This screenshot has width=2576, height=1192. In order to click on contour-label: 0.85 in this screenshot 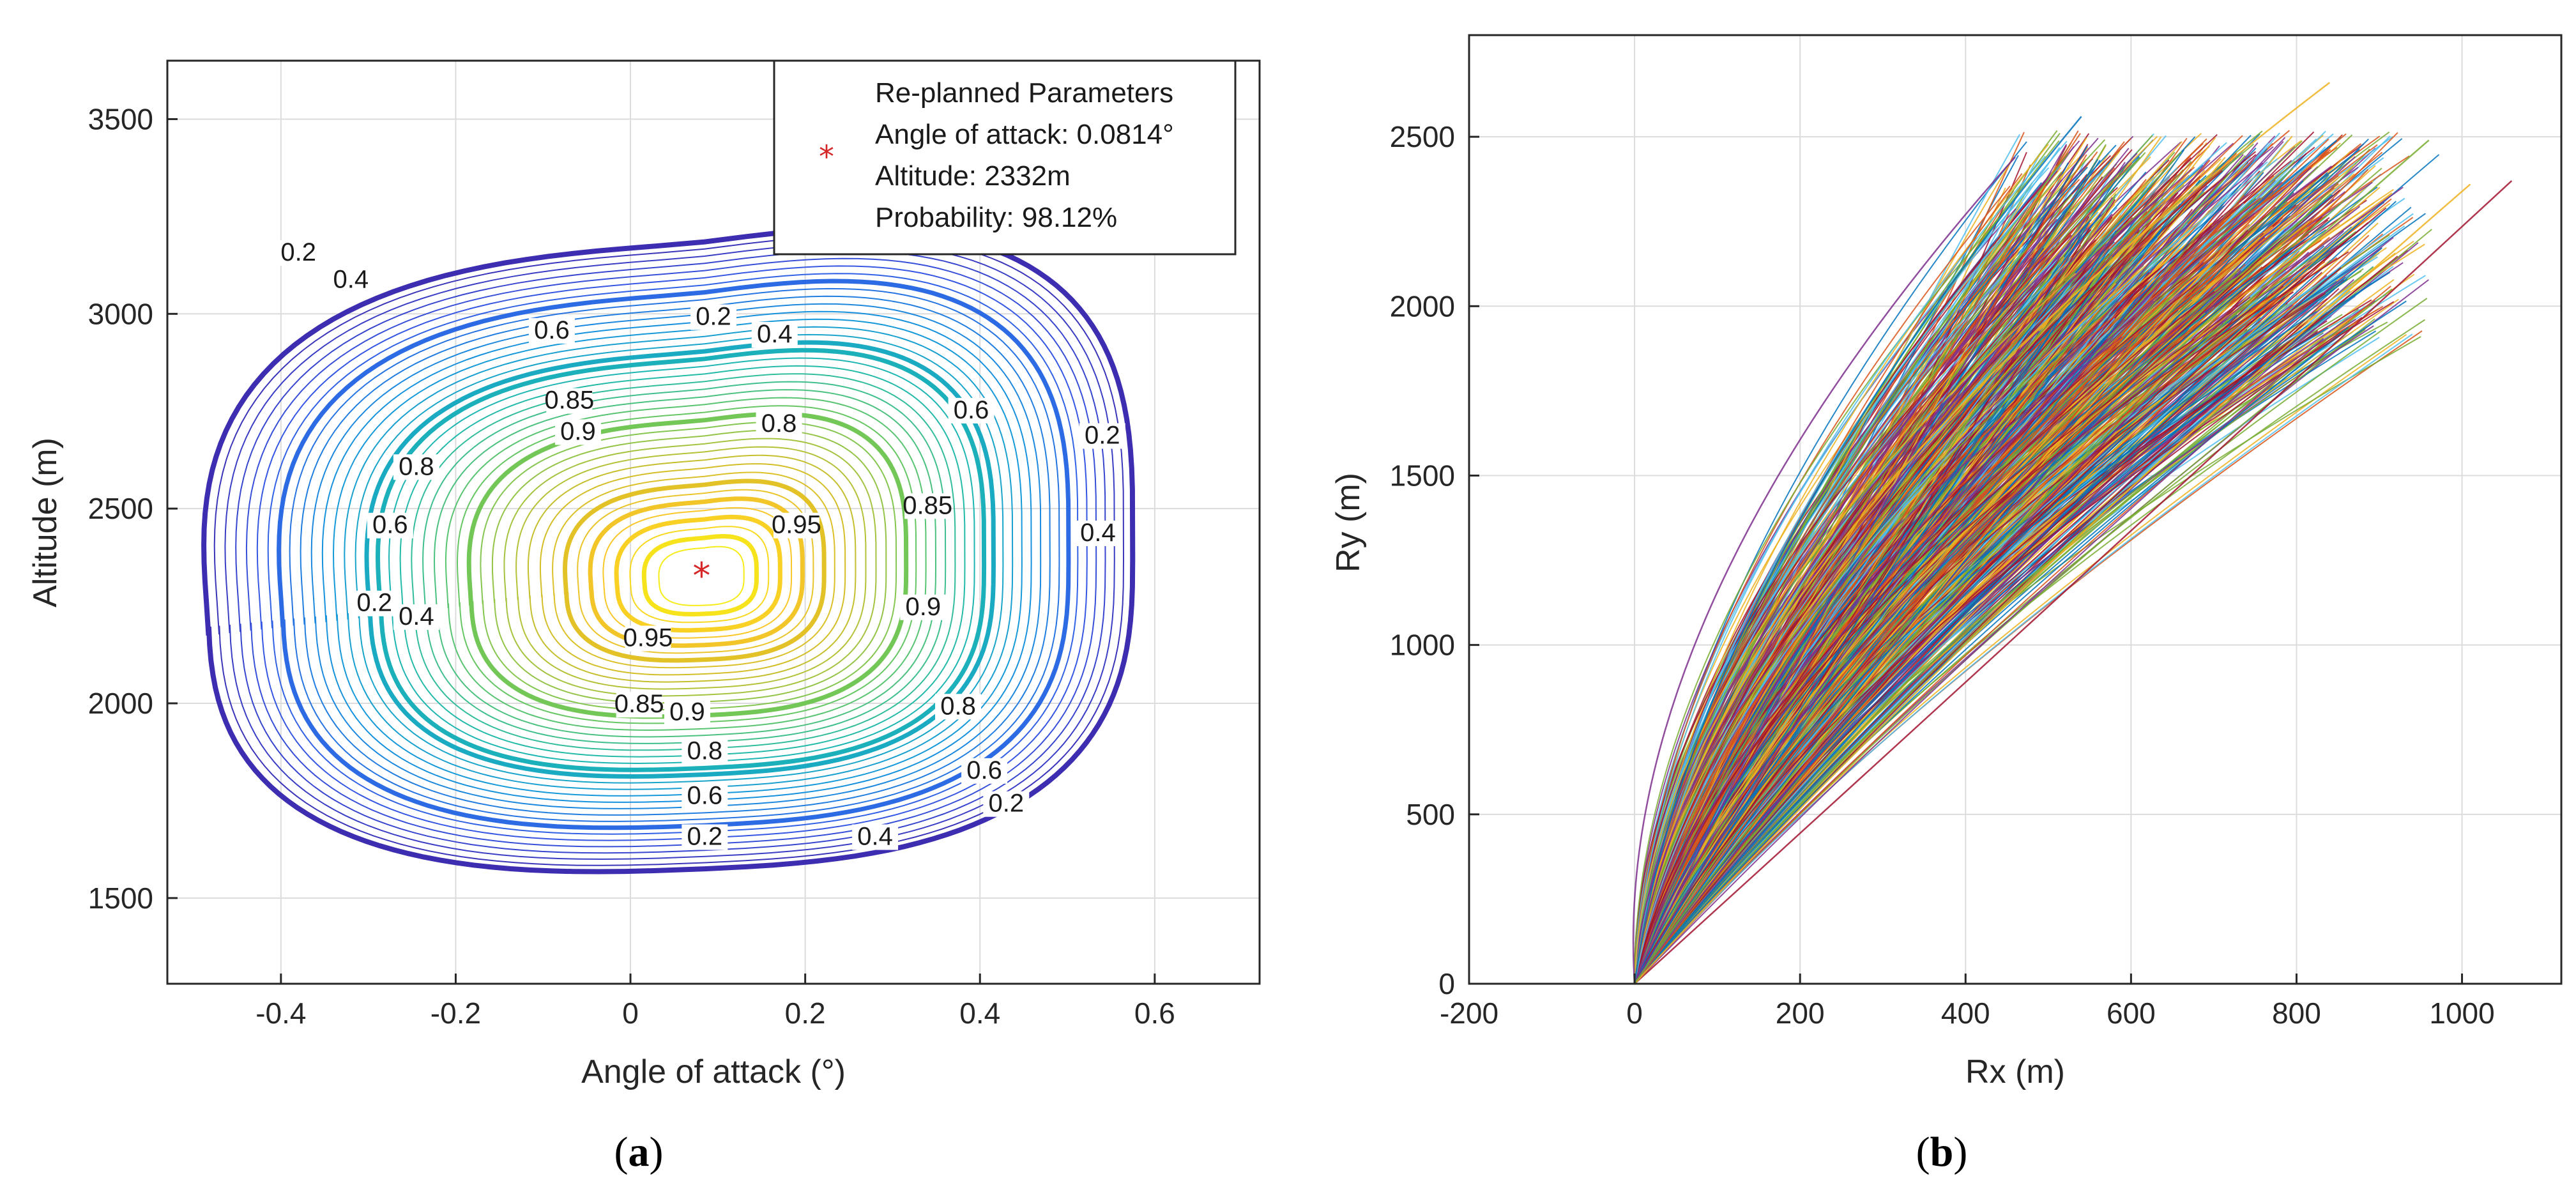, I will do `click(639, 704)`.